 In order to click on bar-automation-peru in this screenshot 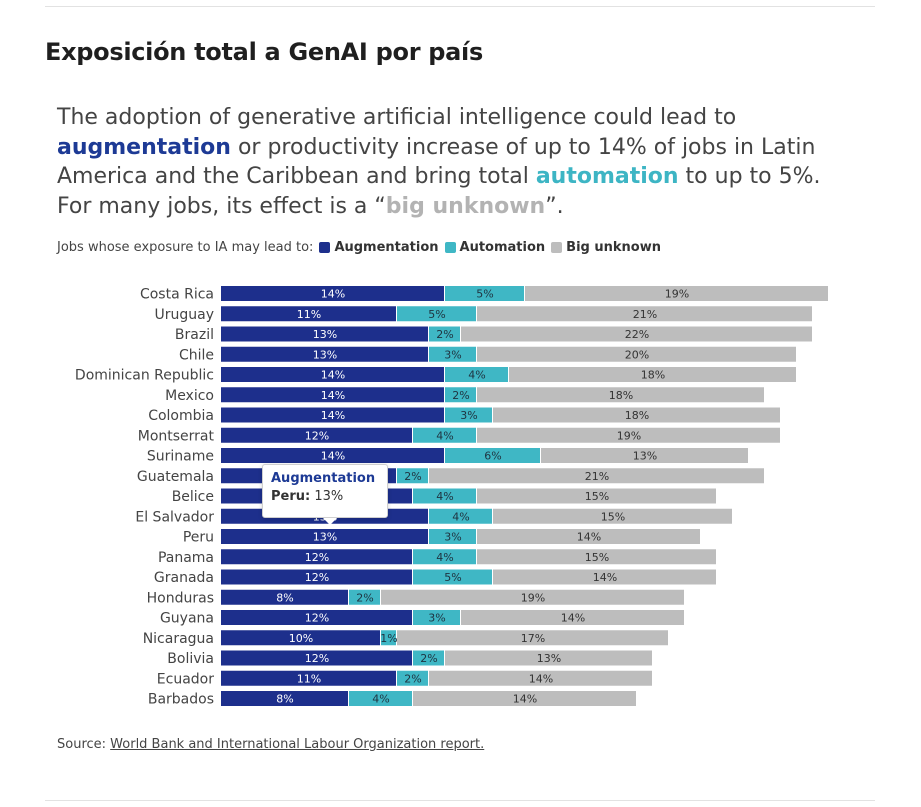, I will do `click(452, 536)`.